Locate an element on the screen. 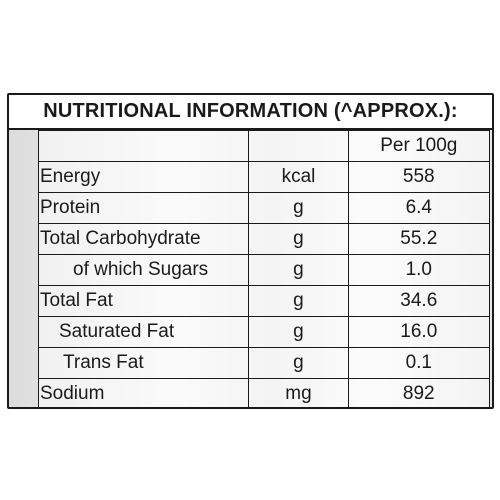 The width and height of the screenshot is (500, 500). nutrient-value: 0.1 is located at coordinates (419, 363).